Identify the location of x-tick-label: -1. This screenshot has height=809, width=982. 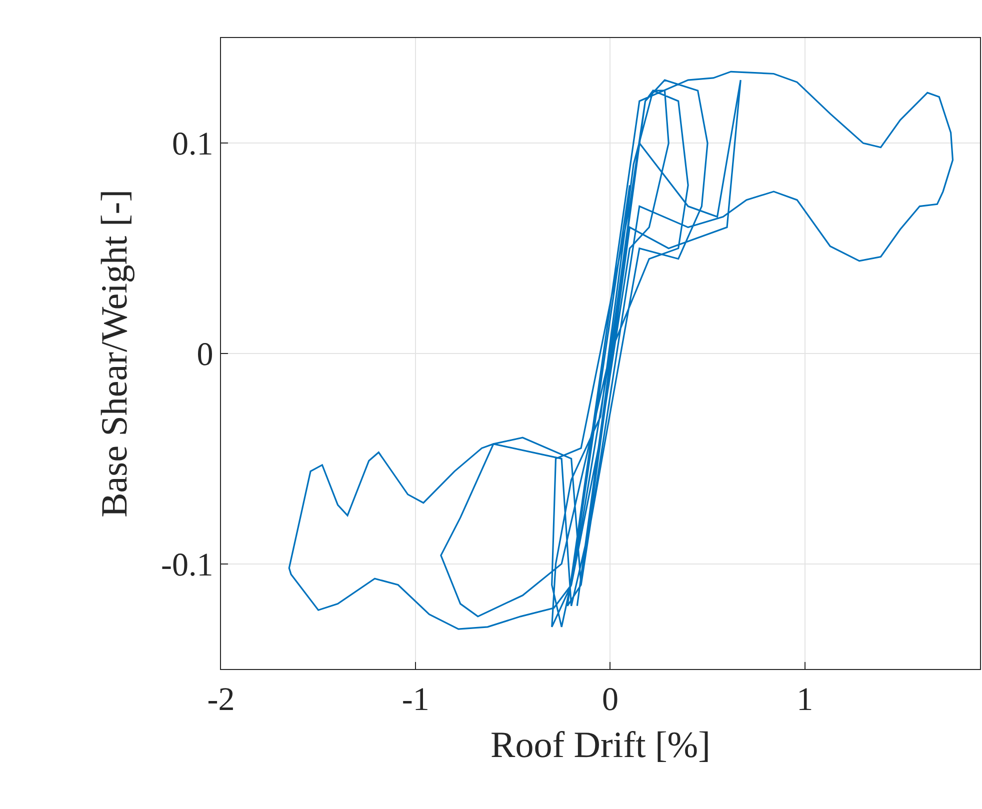
(416, 700).